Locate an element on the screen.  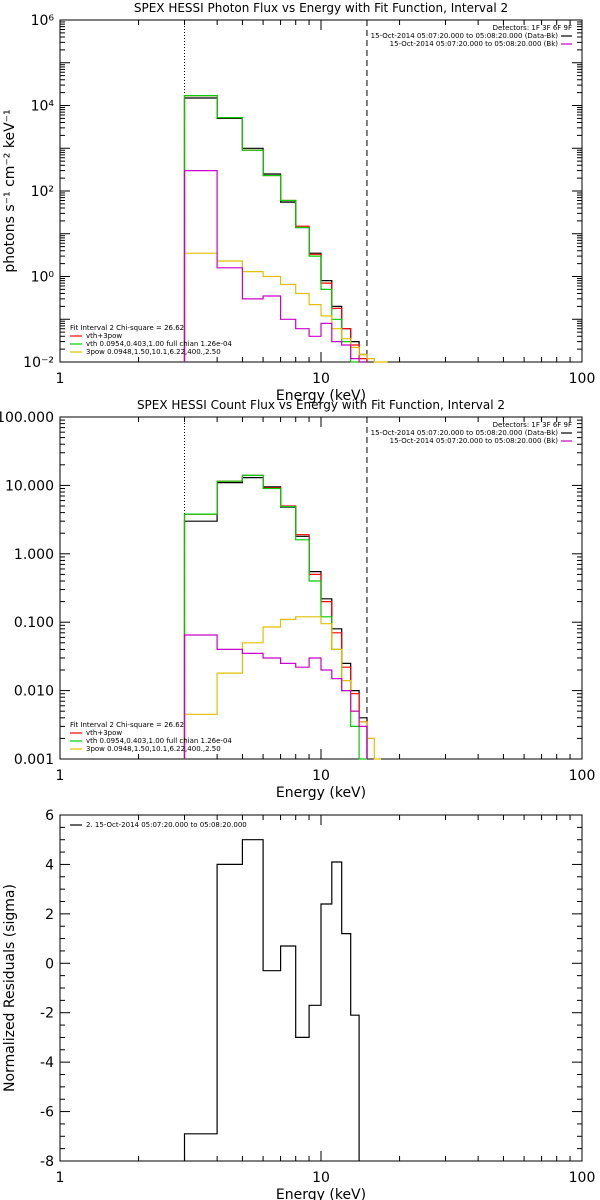
y-tick-label: 100.000 is located at coordinates (27, 418).